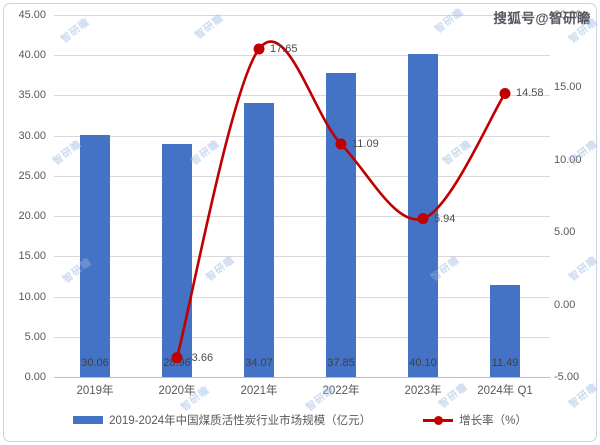 The image size is (600, 445). Describe the element at coordinates (259, 363) in the screenshot. I see `bar-value-label: 34.07` at that location.